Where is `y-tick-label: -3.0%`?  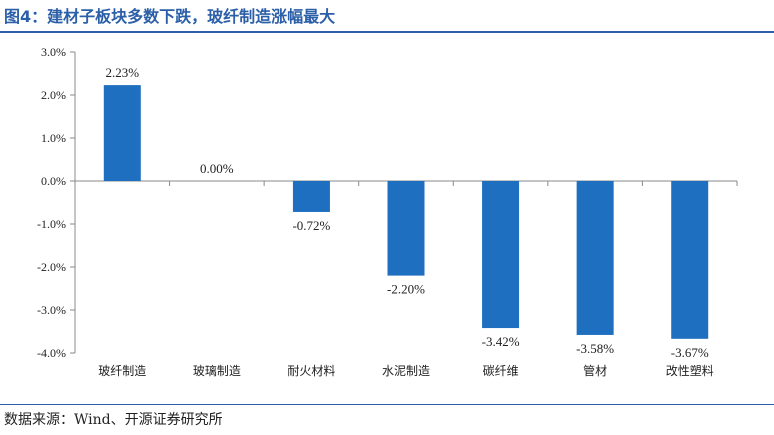 y-tick-label: -3.0% is located at coordinates (51, 310).